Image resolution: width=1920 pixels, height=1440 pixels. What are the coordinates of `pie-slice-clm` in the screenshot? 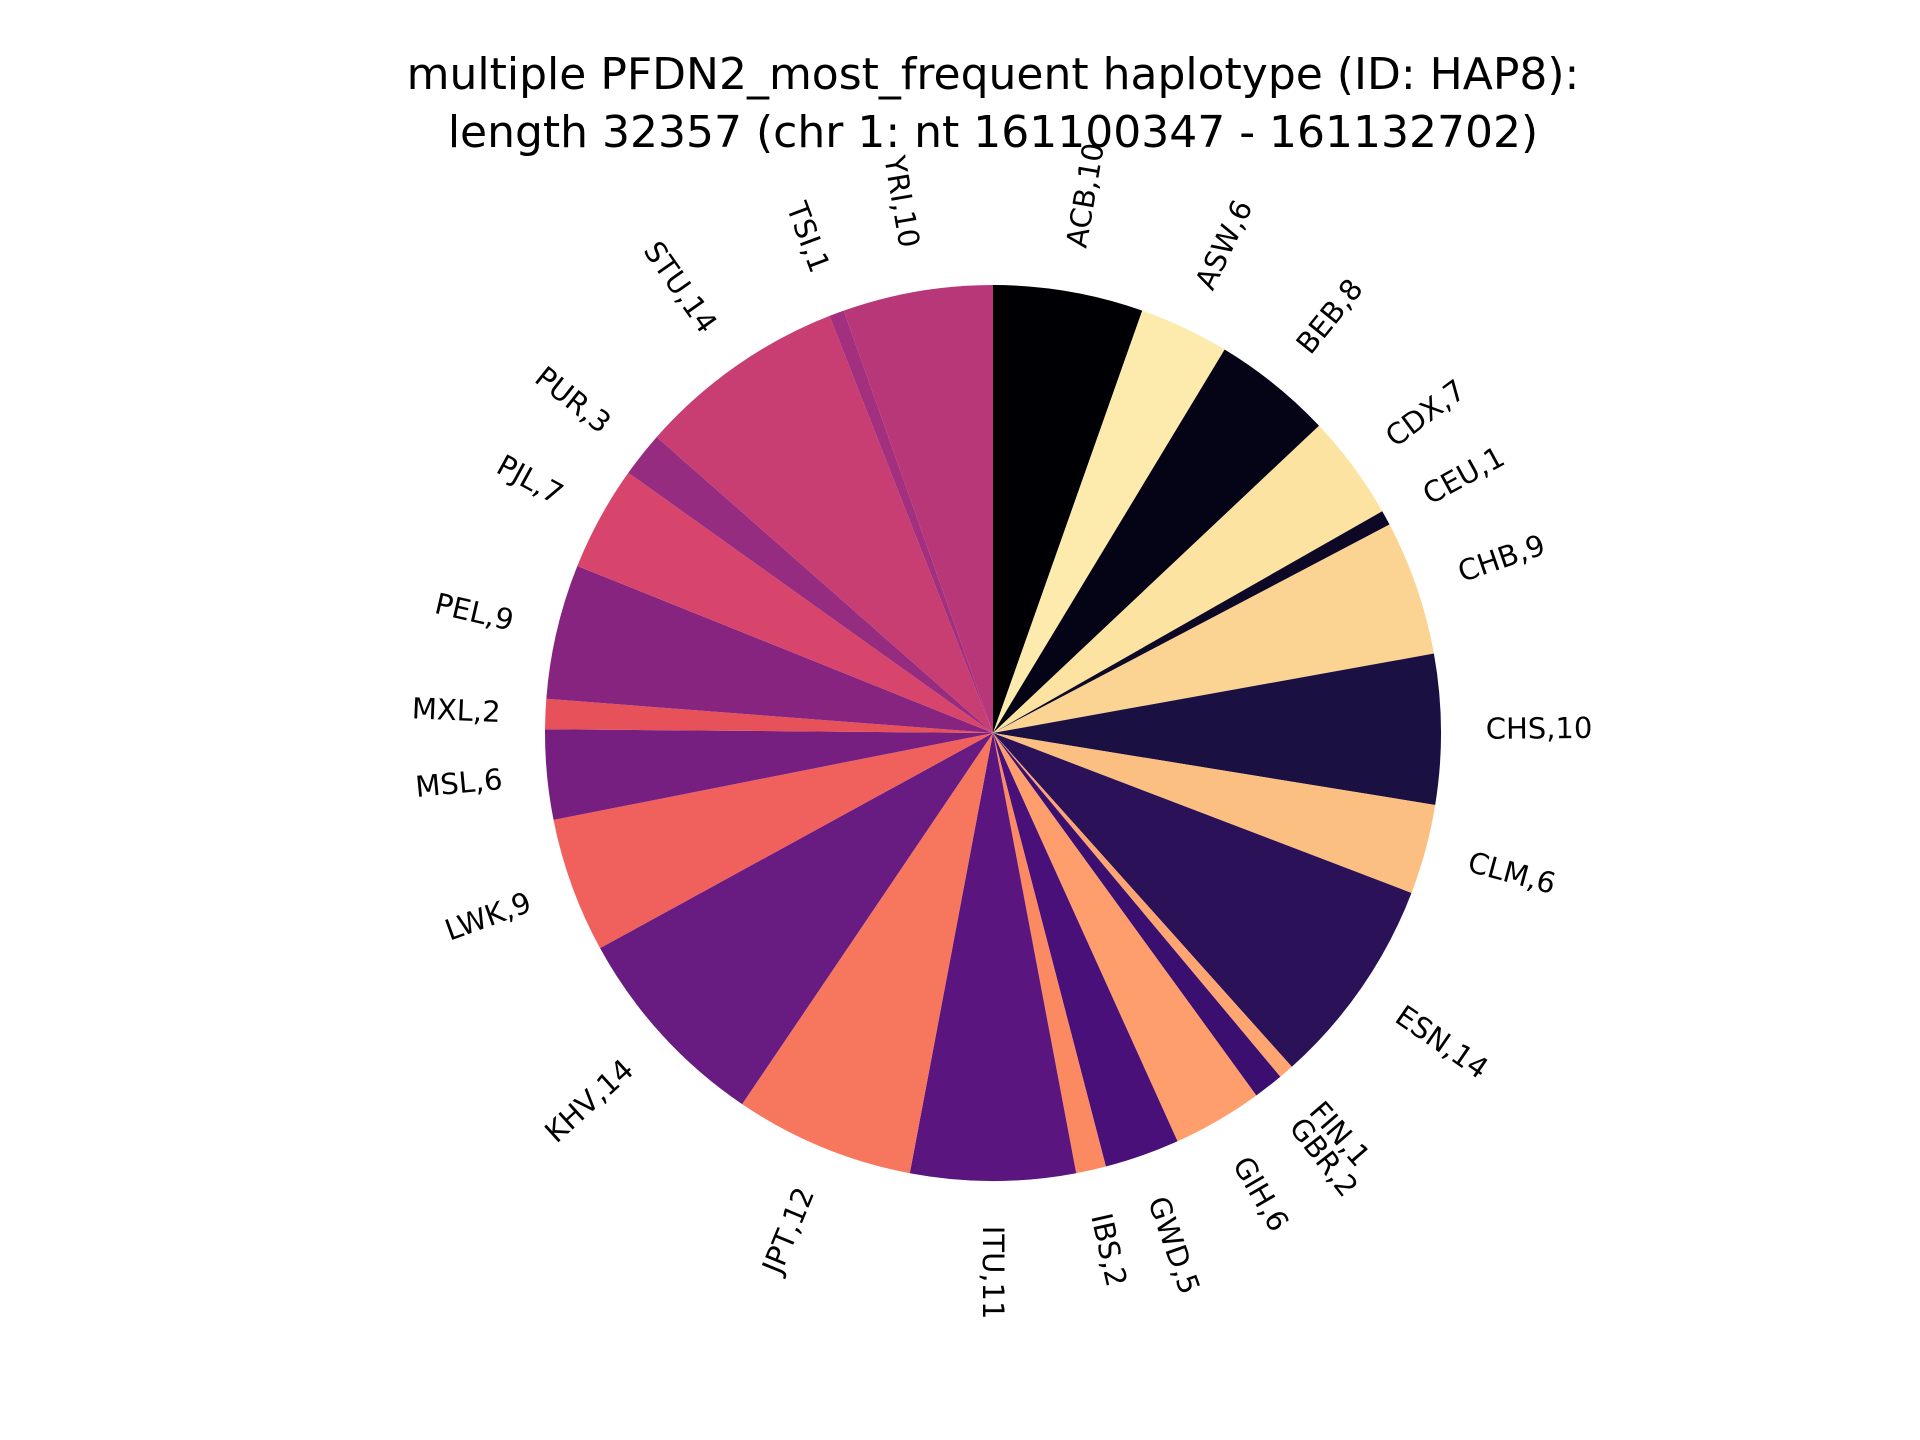 It's located at (1214, 813).